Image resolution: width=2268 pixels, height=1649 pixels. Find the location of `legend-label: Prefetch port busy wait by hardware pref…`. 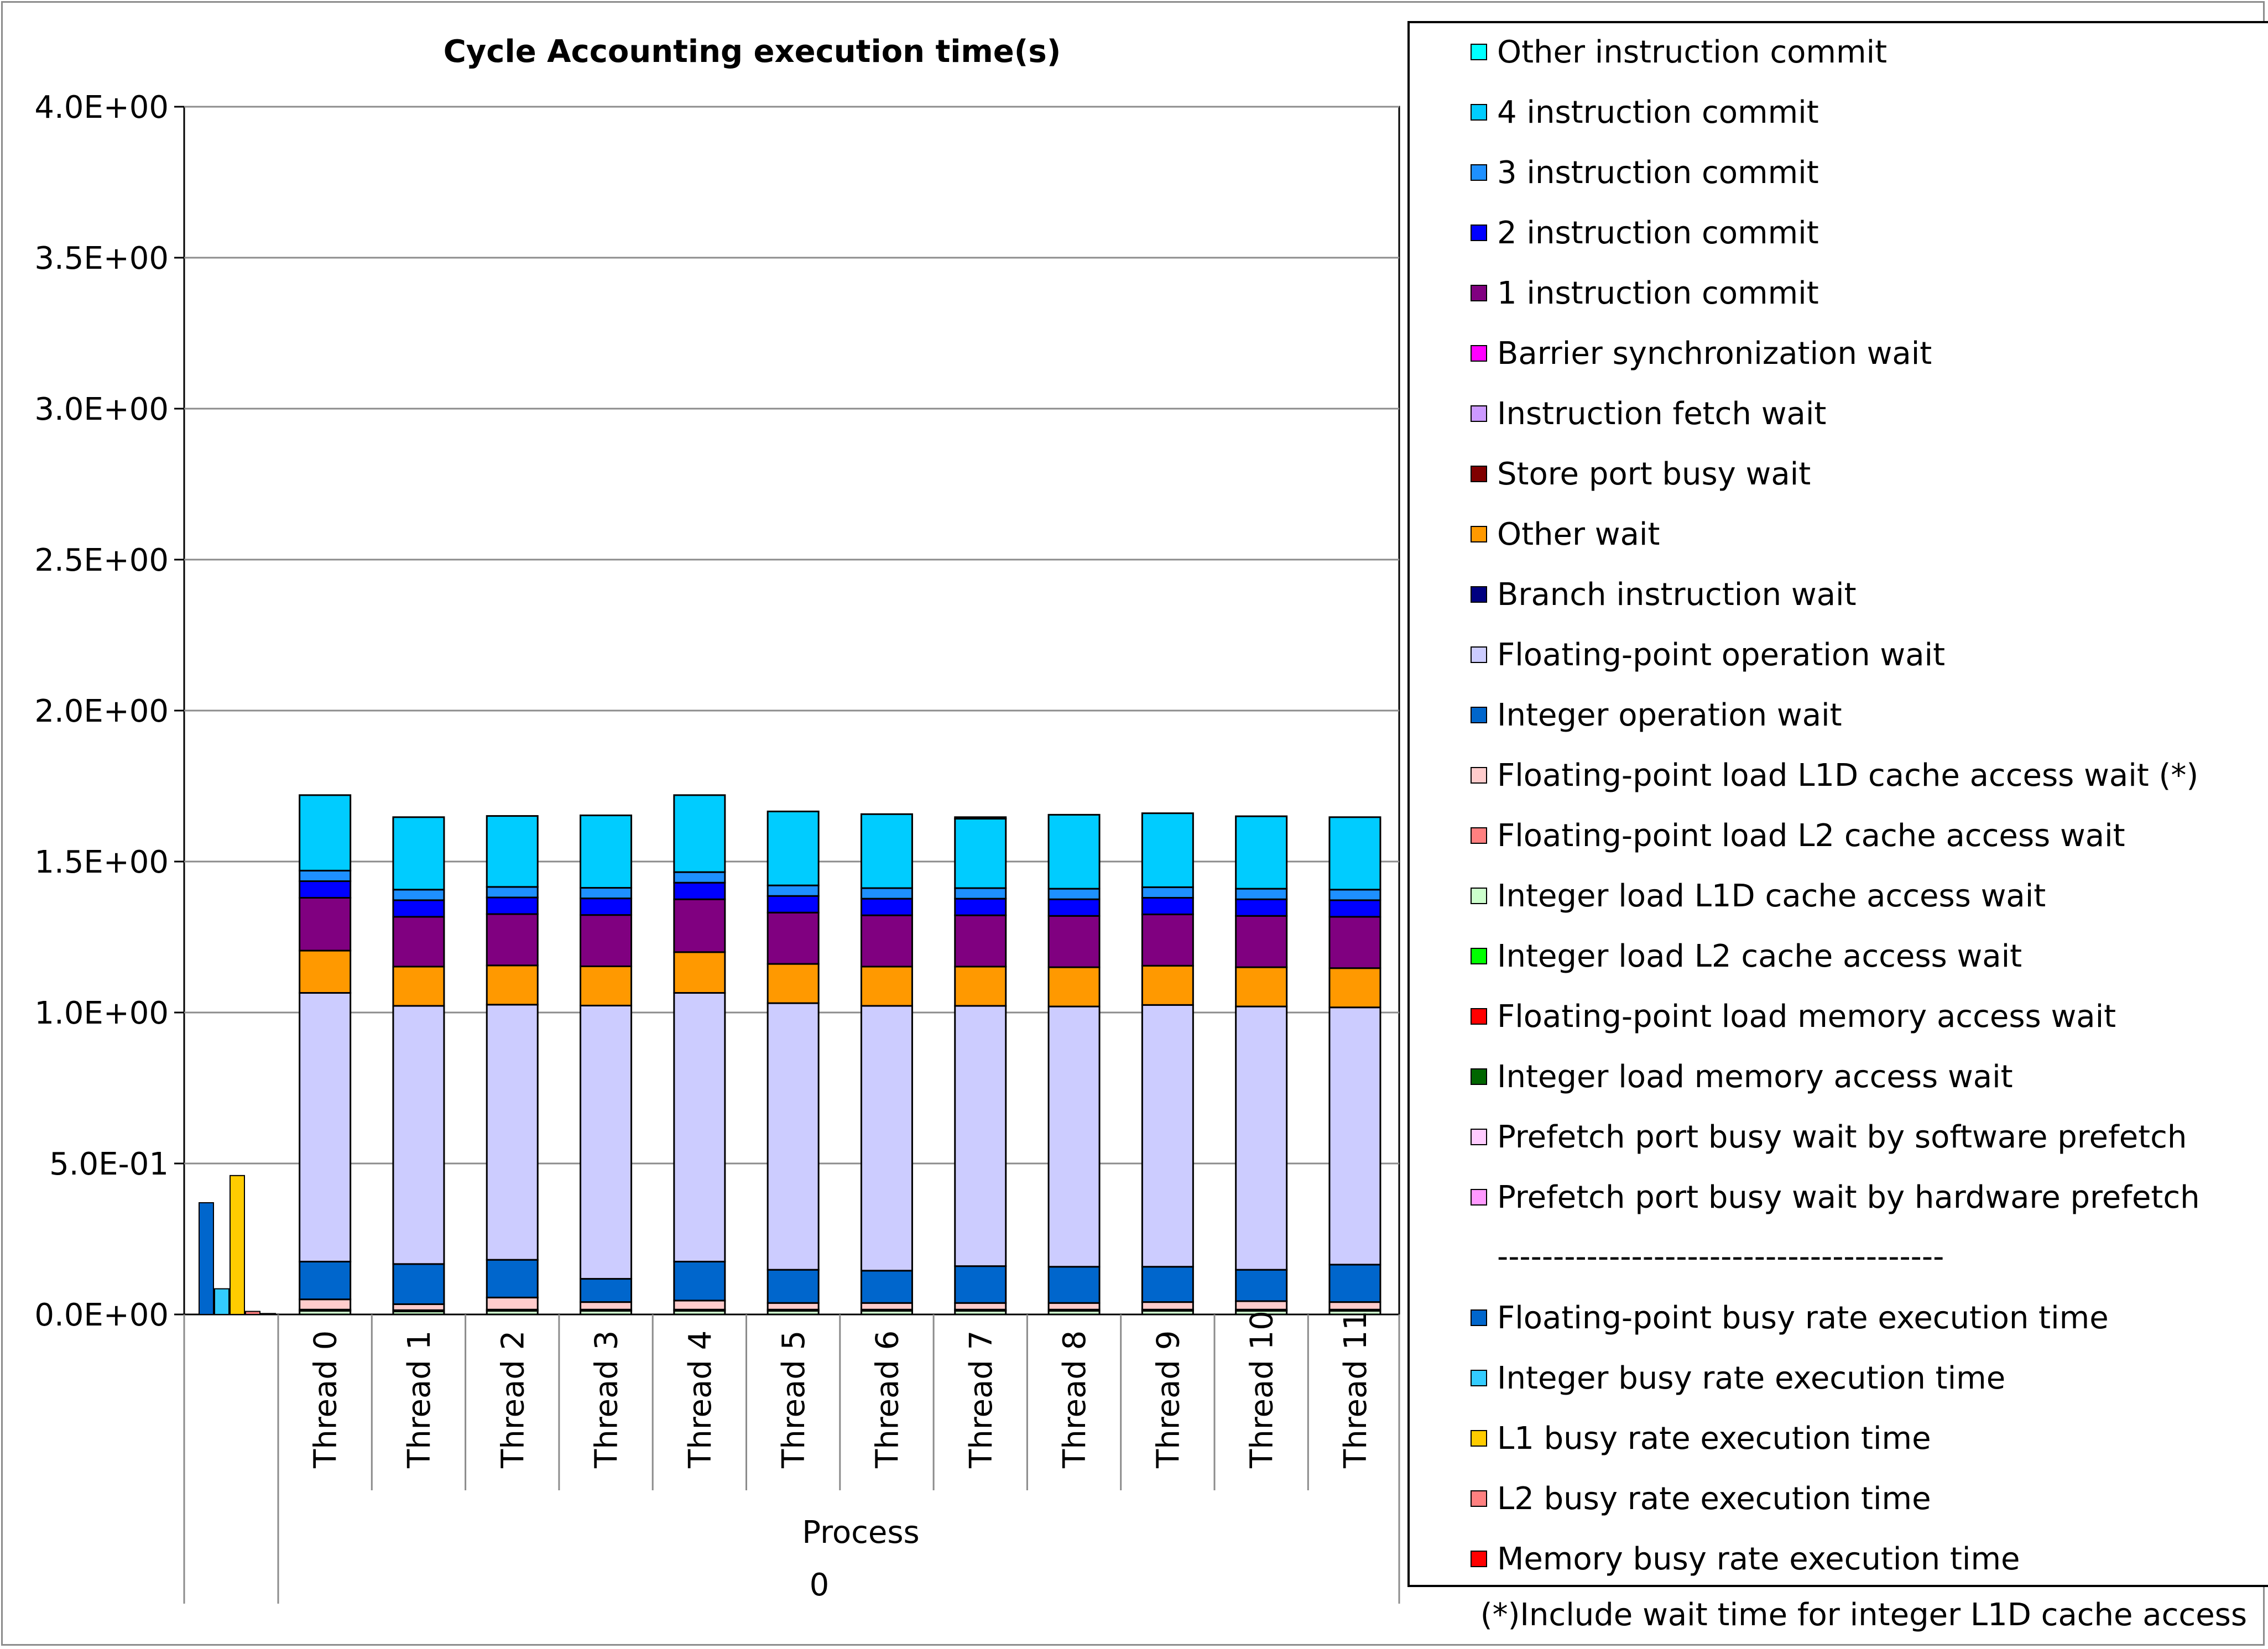

legend-label: Prefetch port busy wait by hardware pref… is located at coordinates (1848, 1197).